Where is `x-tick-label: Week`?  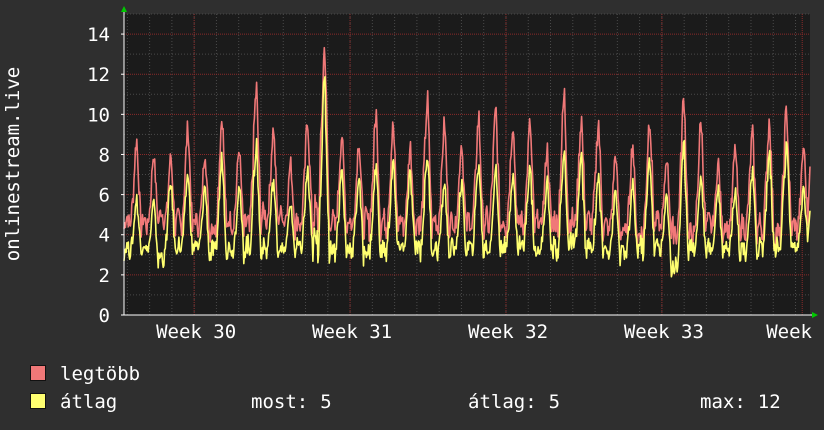 x-tick-label: Week is located at coordinates (789, 332).